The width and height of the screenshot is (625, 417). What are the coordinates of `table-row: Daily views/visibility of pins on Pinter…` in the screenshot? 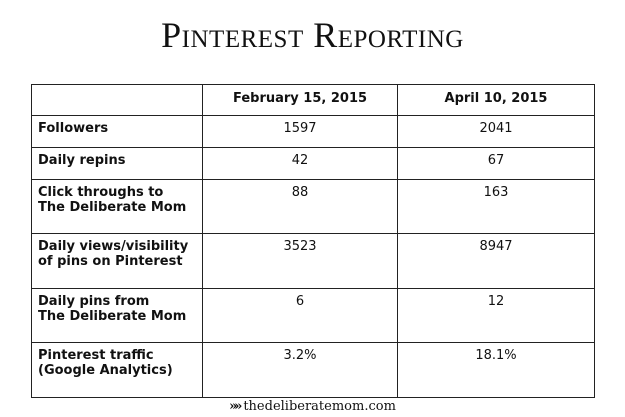 It's located at (313, 261).